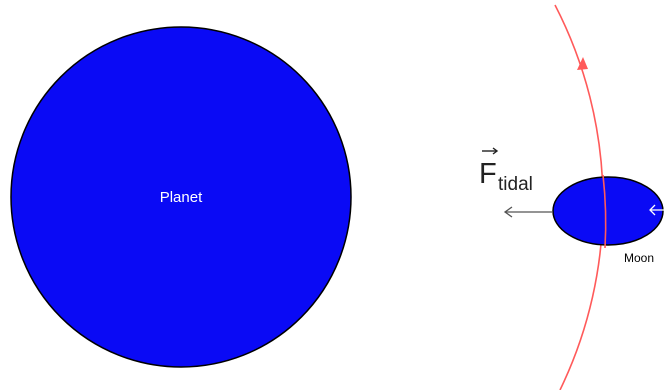  What do you see at coordinates (639, 258) in the screenshot?
I see `moon-label: Moon` at bounding box center [639, 258].